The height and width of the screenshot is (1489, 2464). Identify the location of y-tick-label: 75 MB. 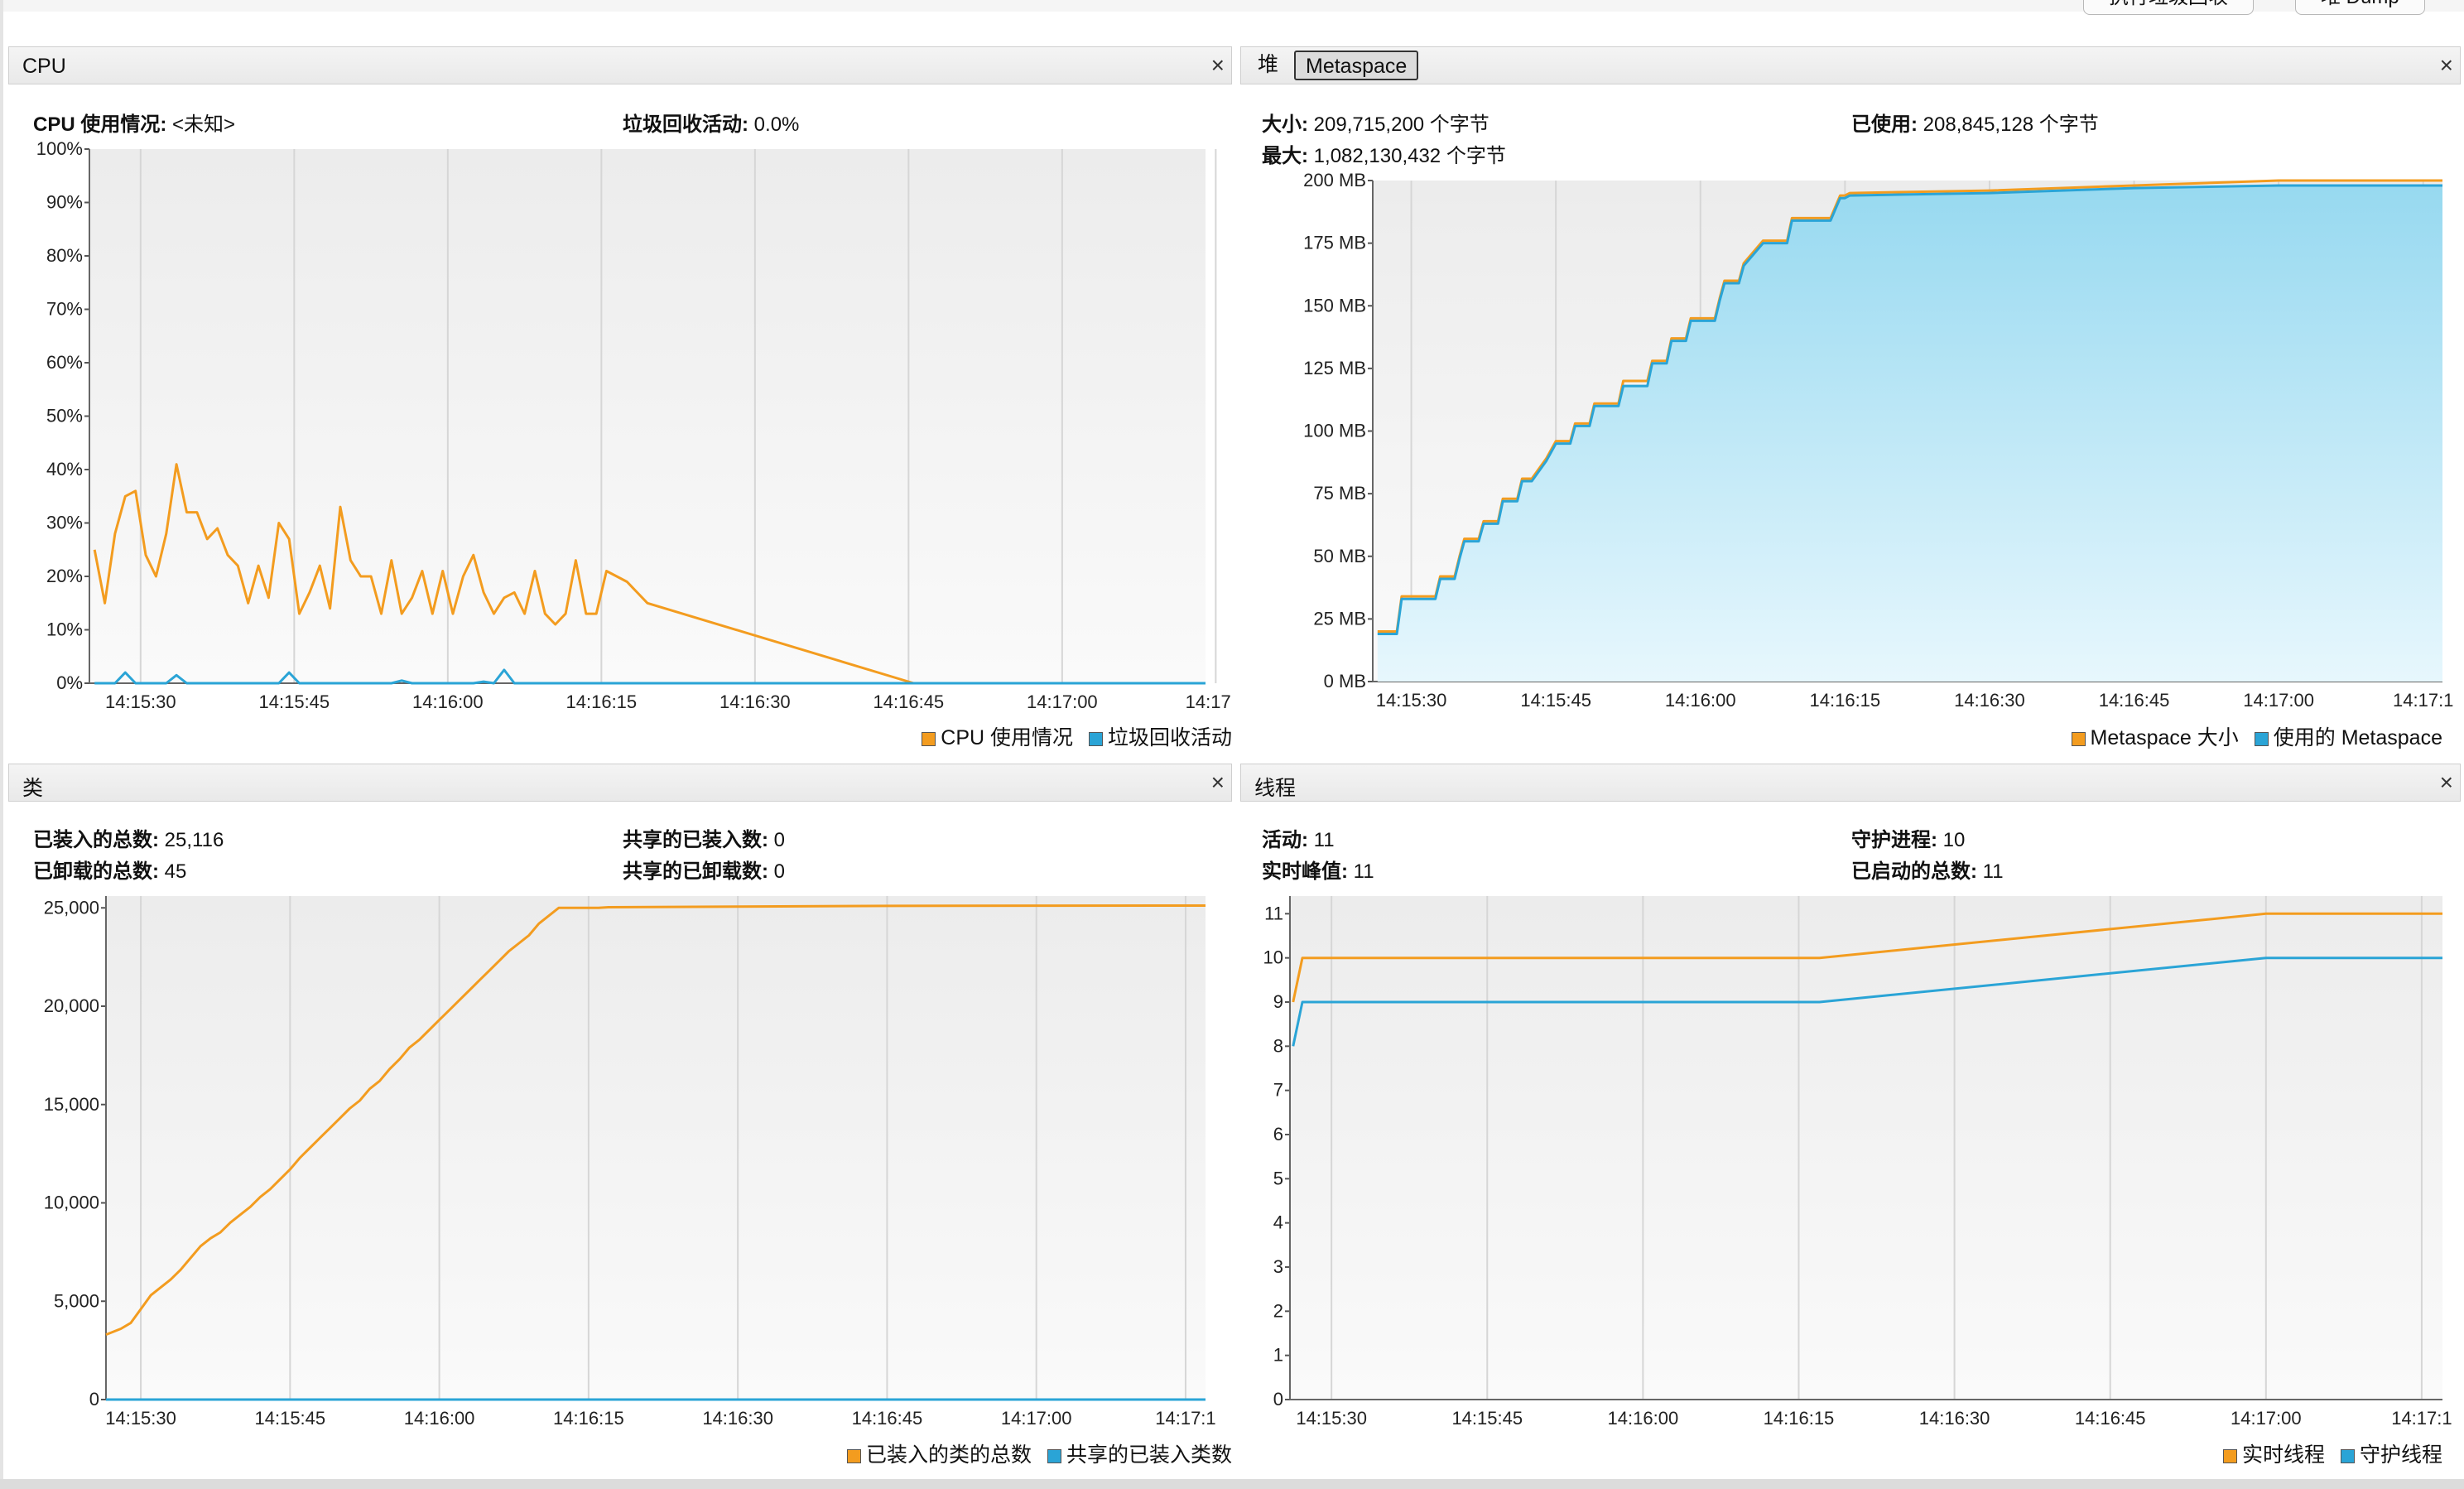
(1339, 493).